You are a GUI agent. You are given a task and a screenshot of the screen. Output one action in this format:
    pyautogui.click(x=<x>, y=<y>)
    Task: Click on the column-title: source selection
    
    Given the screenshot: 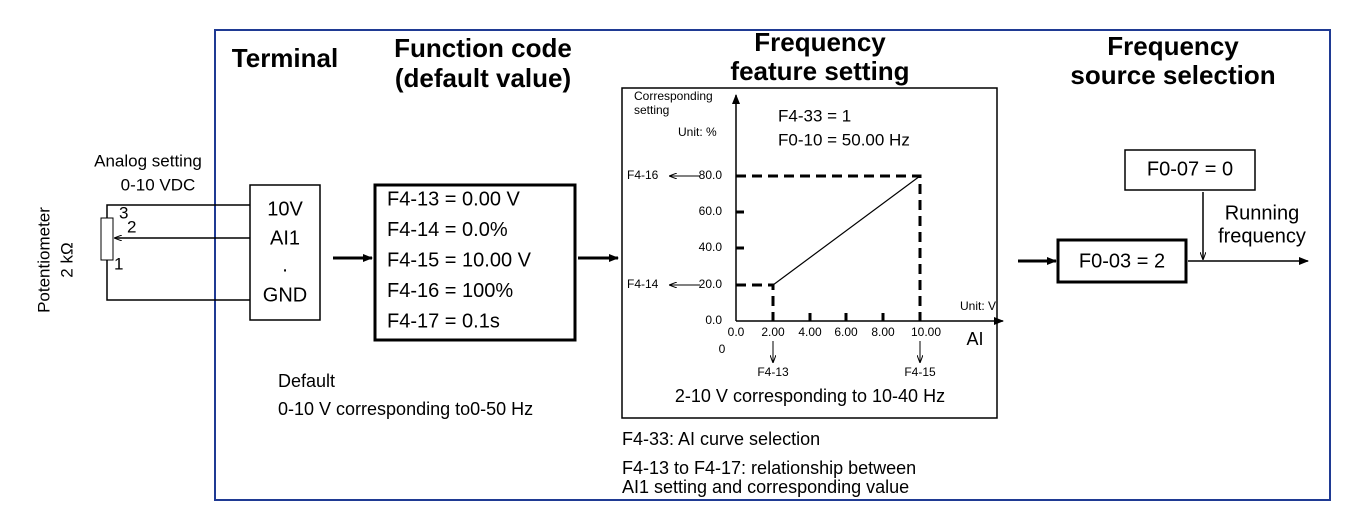 What is the action you would take?
    pyautogui.click(x=1172, y=75)
    